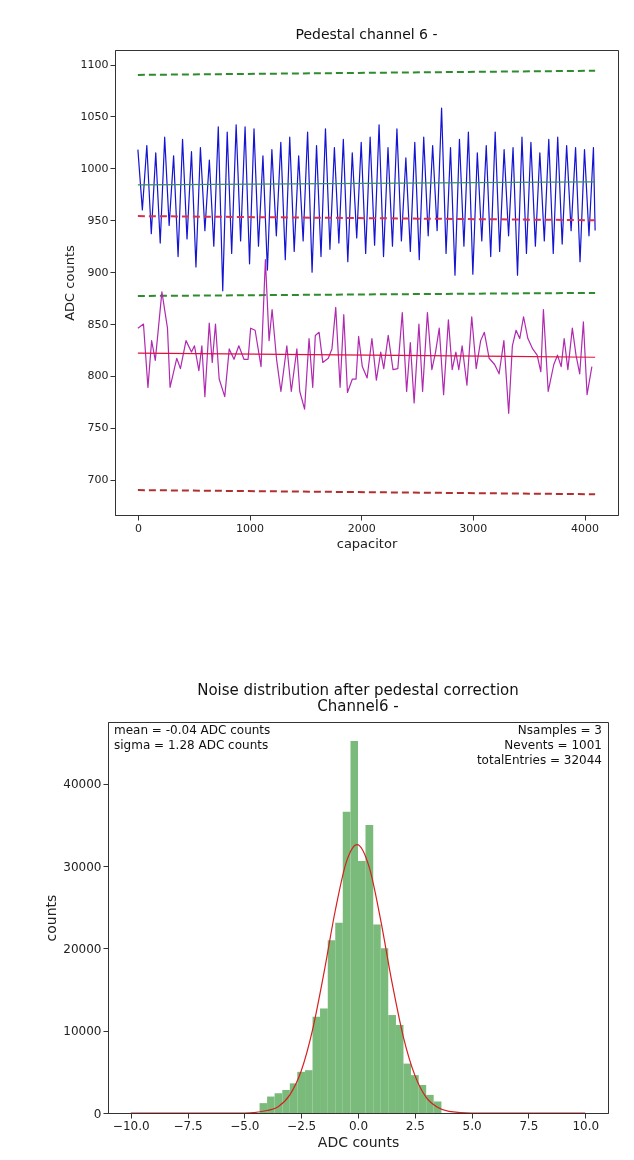 The width and height of the screenshot is (634, 1160). What do you see at coordinates (94, 168) in the screenshot?
I see `y-tick-label: 1000` at bounding box center [94, 168].